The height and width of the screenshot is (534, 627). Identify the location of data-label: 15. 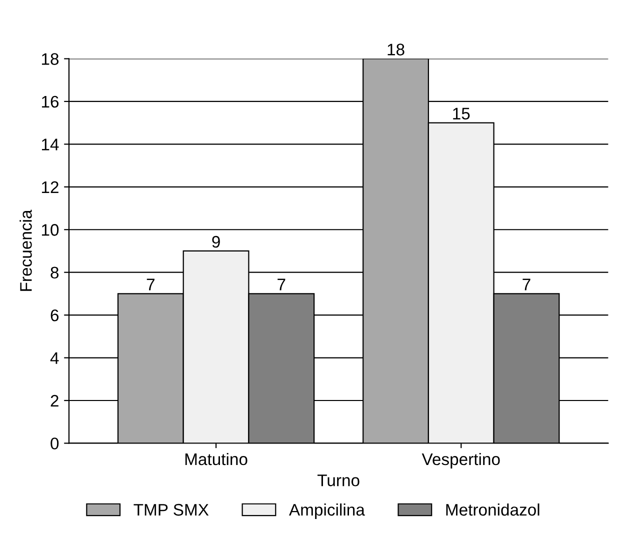
(461, 114).